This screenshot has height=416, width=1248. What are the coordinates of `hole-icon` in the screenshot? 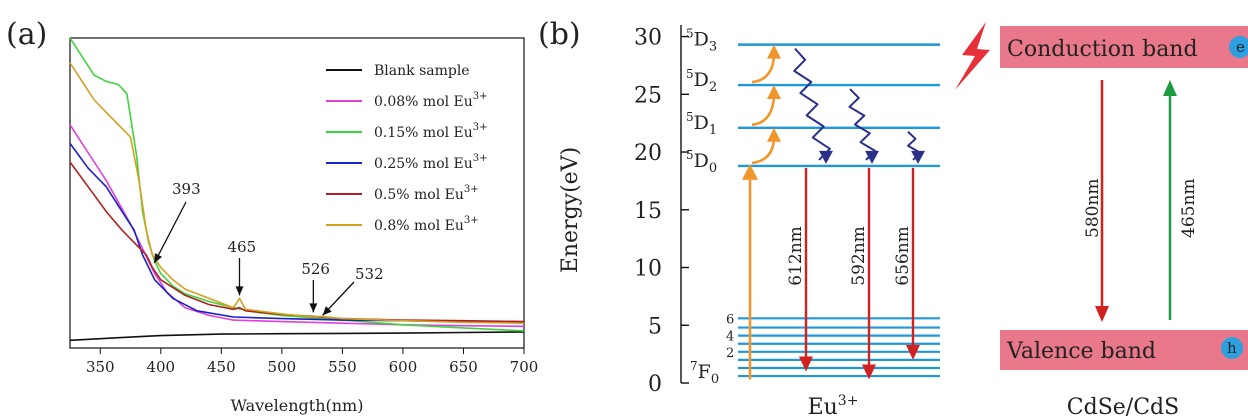 It's located at (1232, 348).